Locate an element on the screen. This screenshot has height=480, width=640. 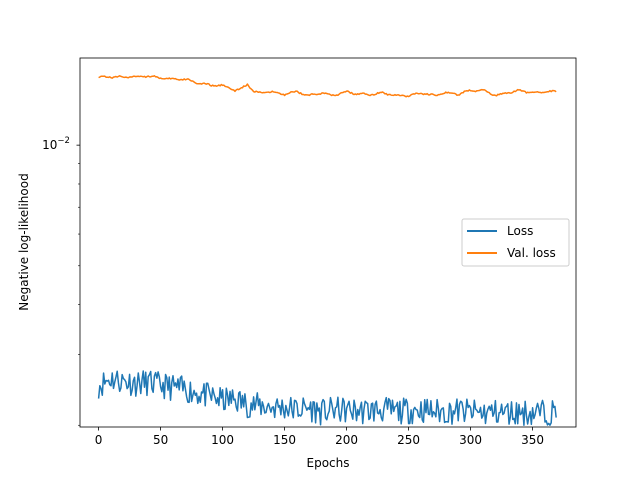
x-tick-label: 0 is located at coordinates (99, 440).